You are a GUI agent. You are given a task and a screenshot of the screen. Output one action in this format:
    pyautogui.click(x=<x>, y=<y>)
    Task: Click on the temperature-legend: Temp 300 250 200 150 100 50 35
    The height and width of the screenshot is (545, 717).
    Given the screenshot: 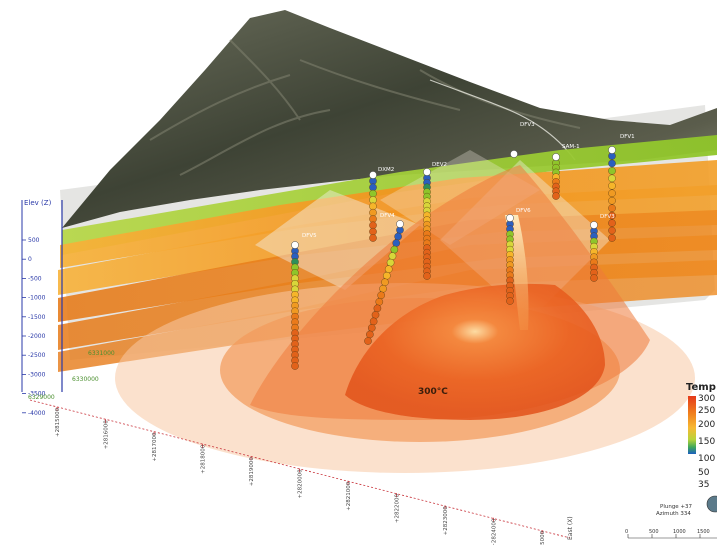 What is the action you would take?
    pyautogui.click(x=701, y=436)
    